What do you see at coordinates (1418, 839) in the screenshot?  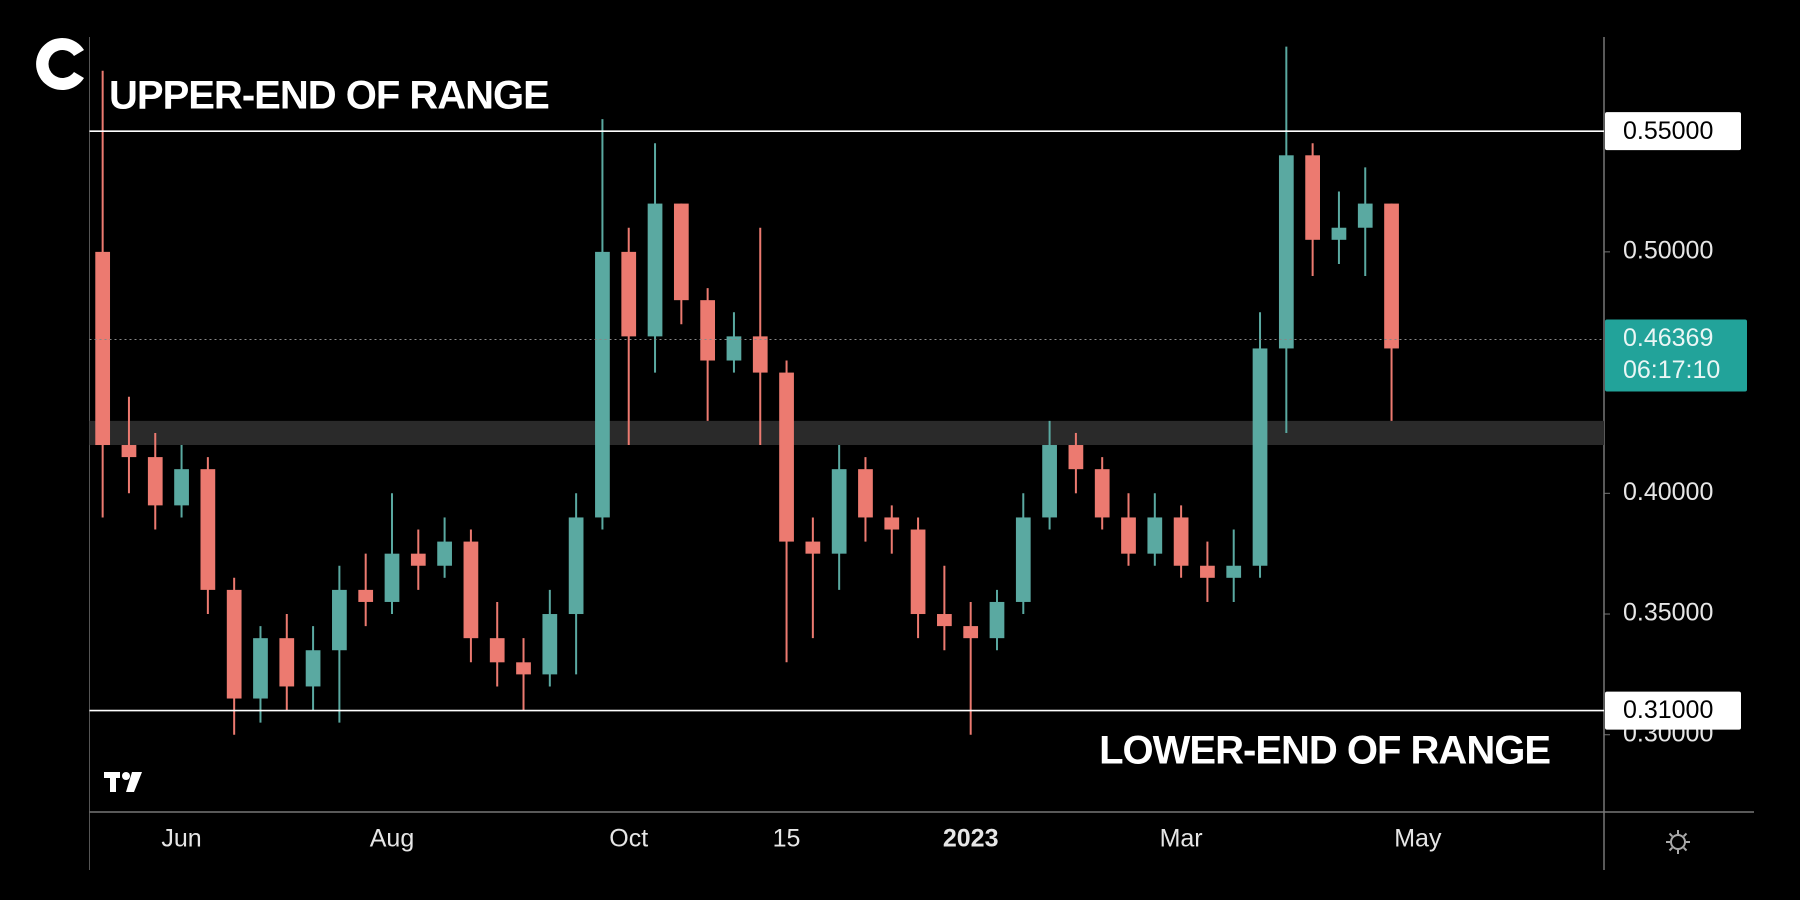 I see `x-tick-label: May` at bounding box center [1418, 839].